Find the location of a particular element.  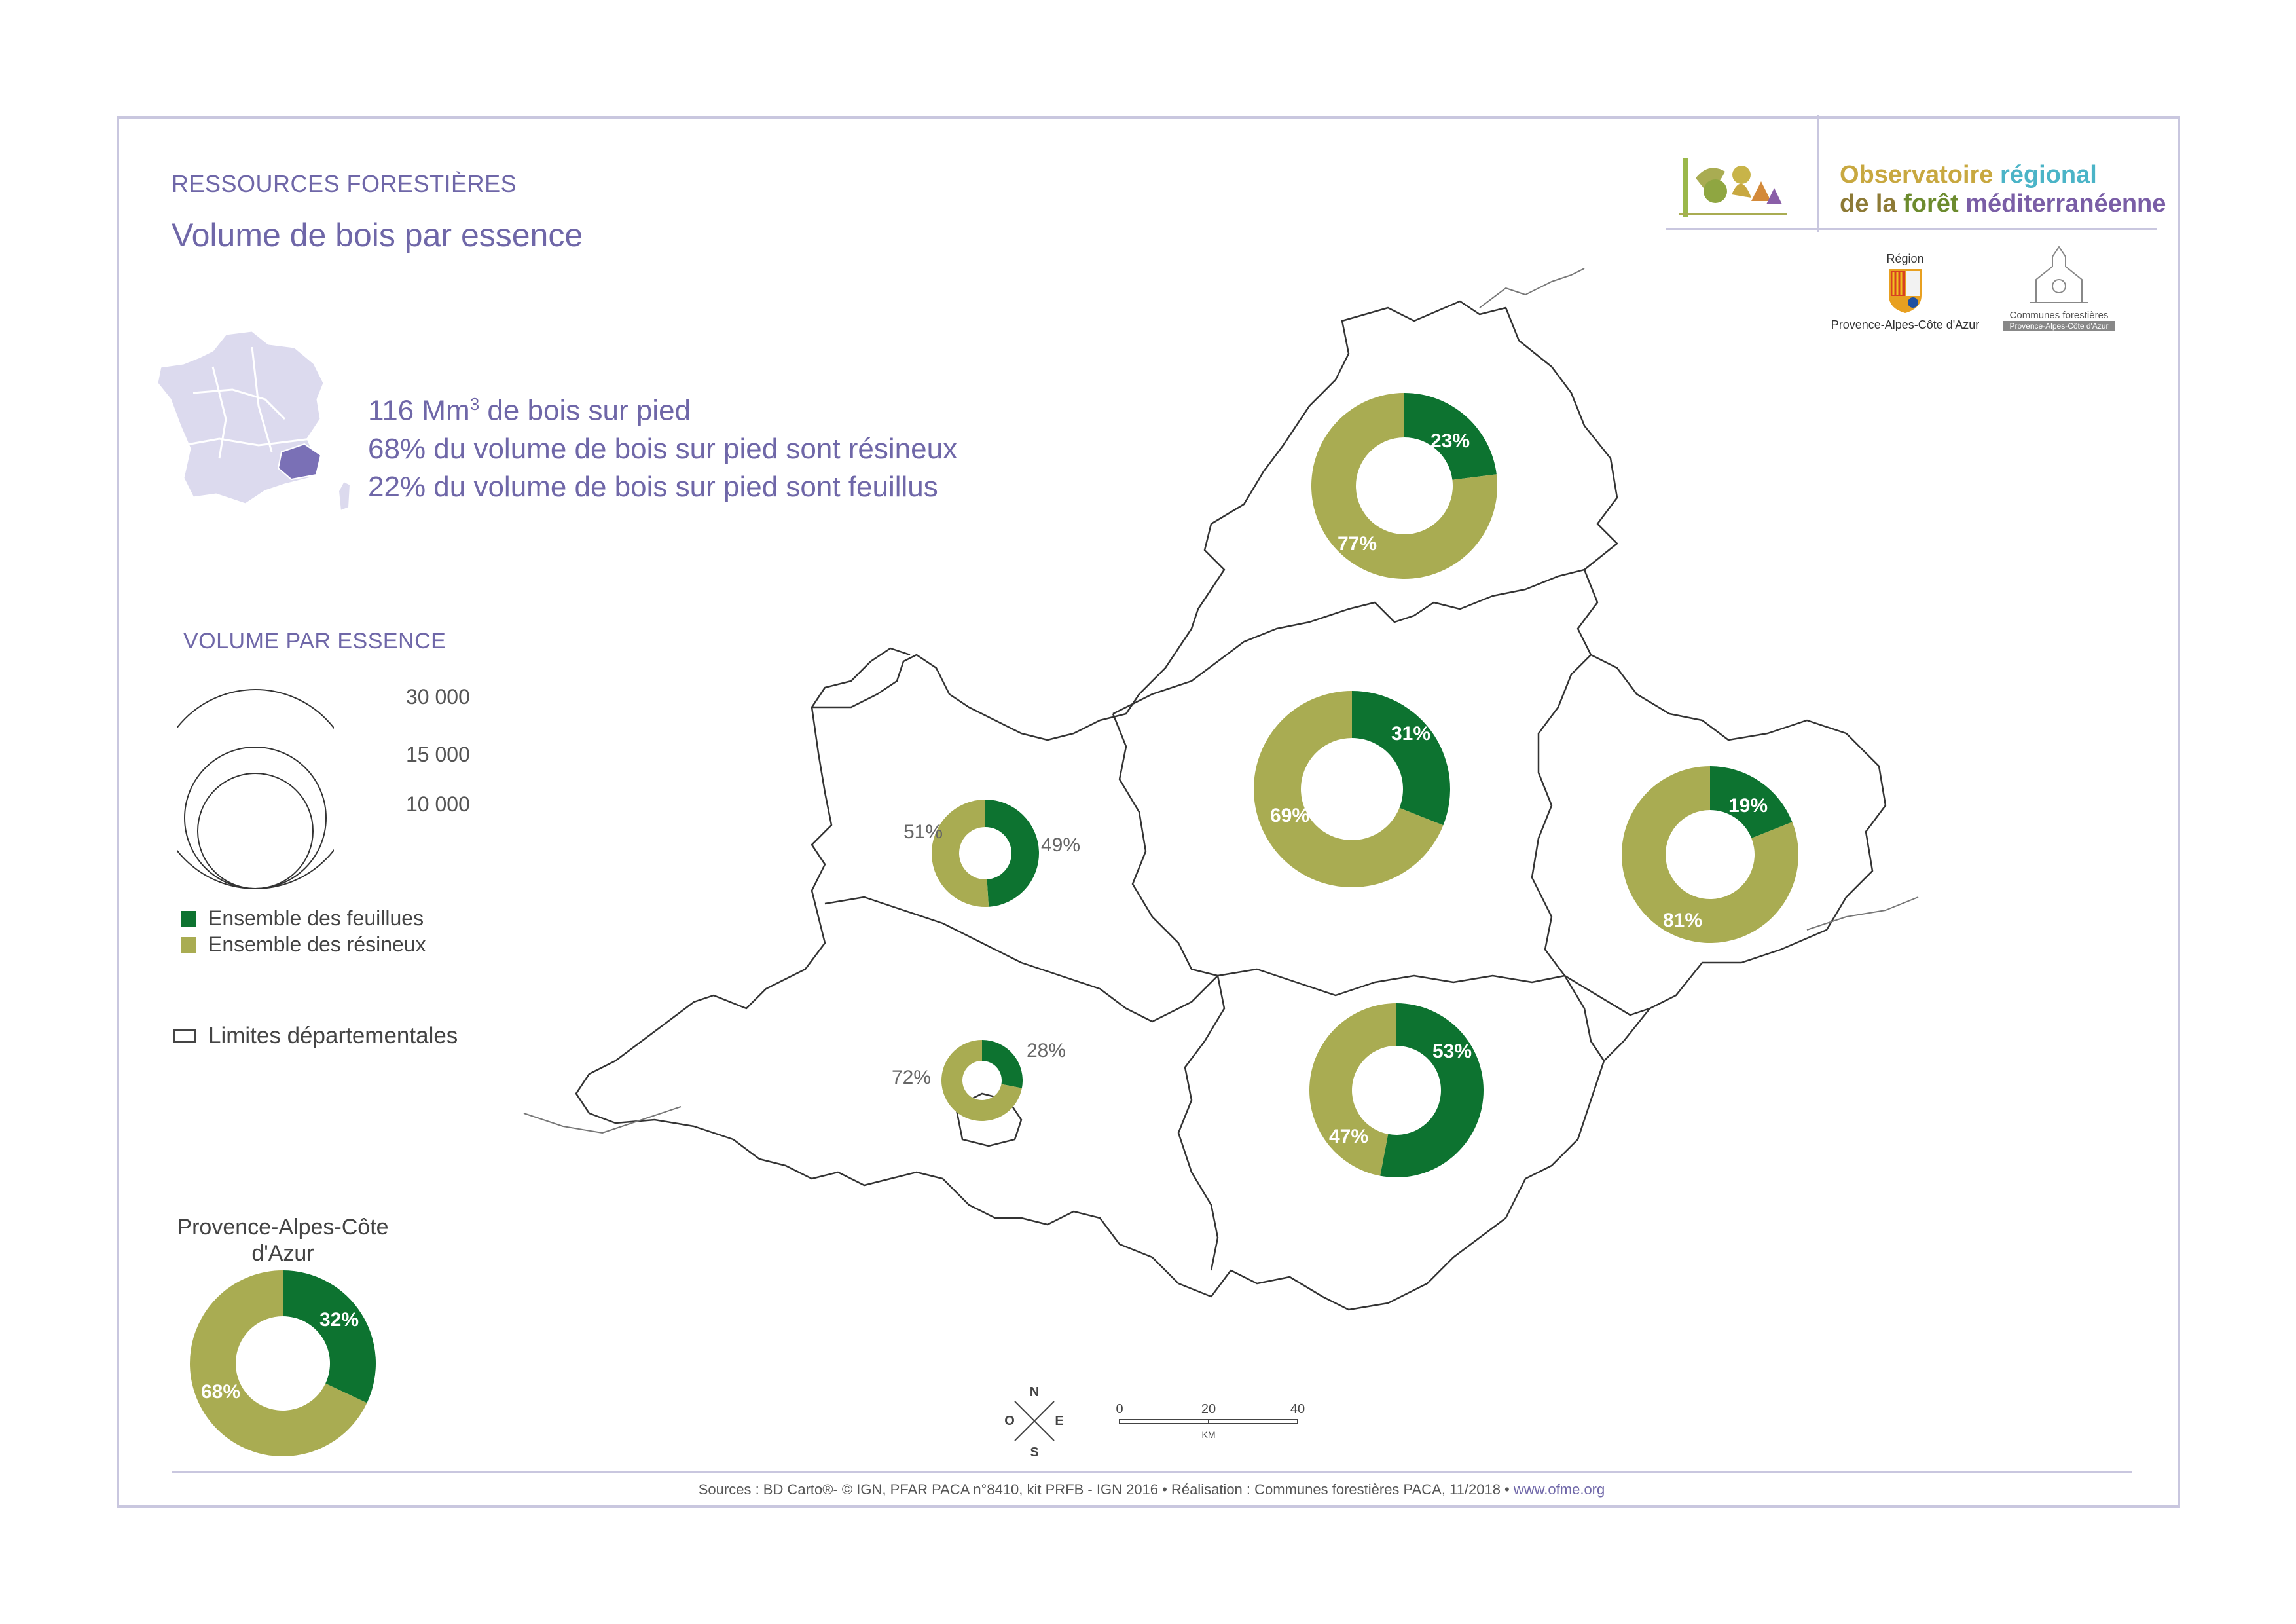

border-italy is located at coordinates (1532, 288).